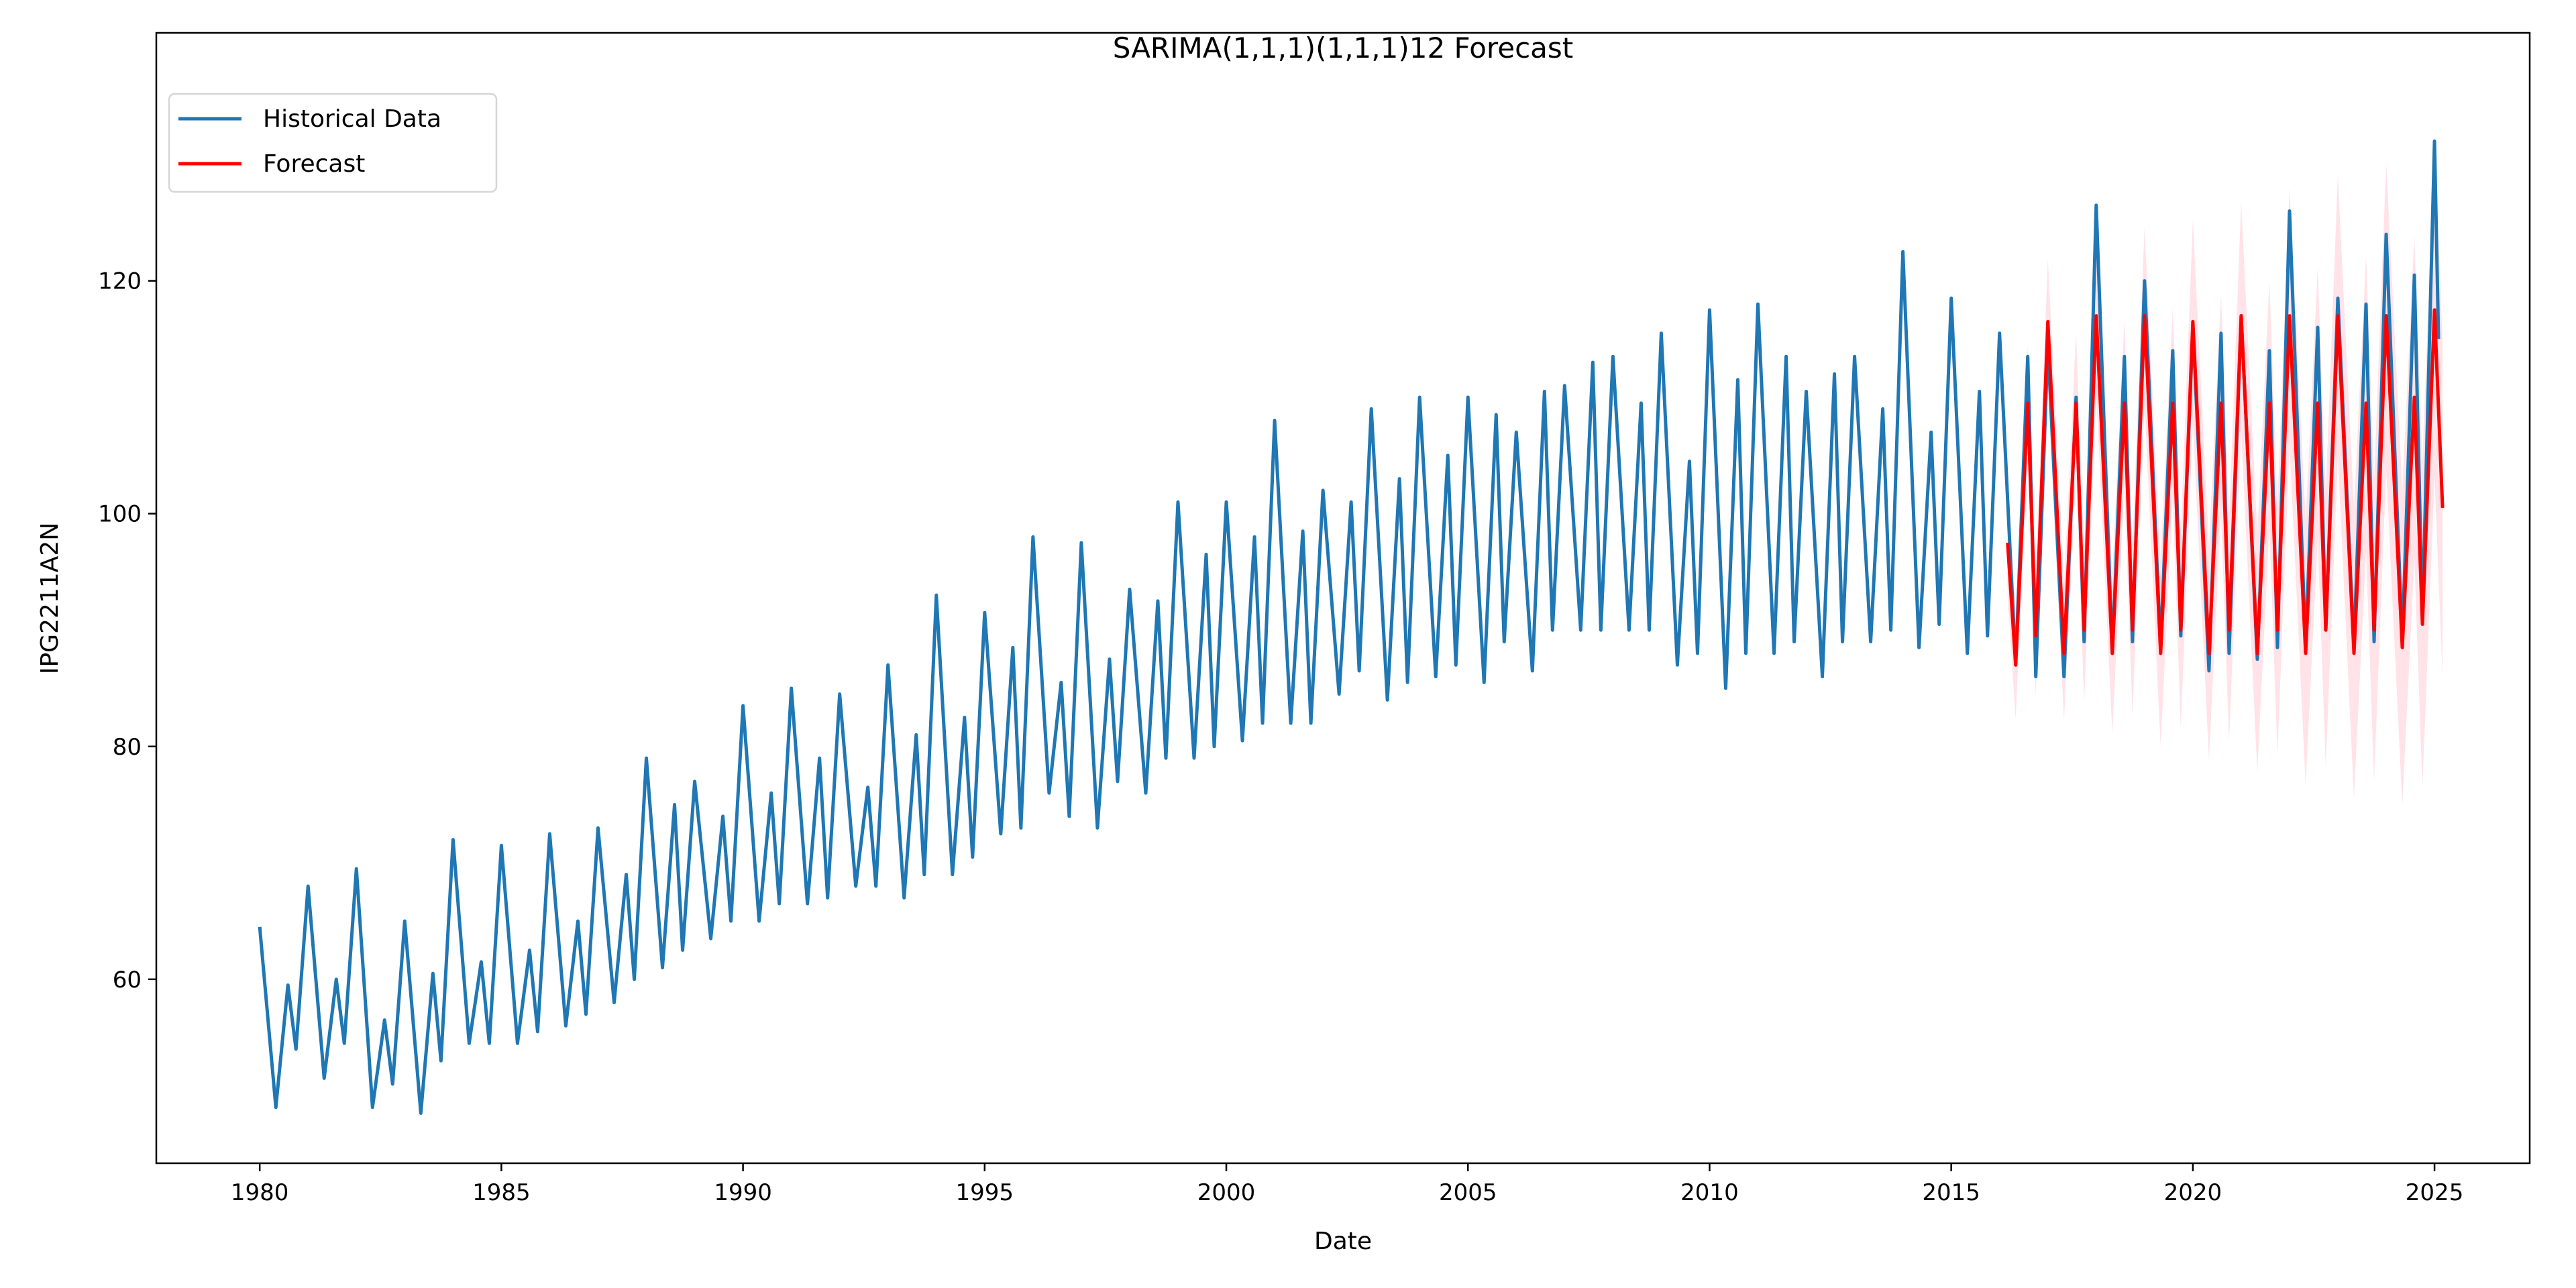 The height and width of the screenshot is (1288, 2576). What do you see at coordinates (1468, 1192) in the screenshot?
I see `x-tick-label: 2005` at bounding box center [1468, 1192].